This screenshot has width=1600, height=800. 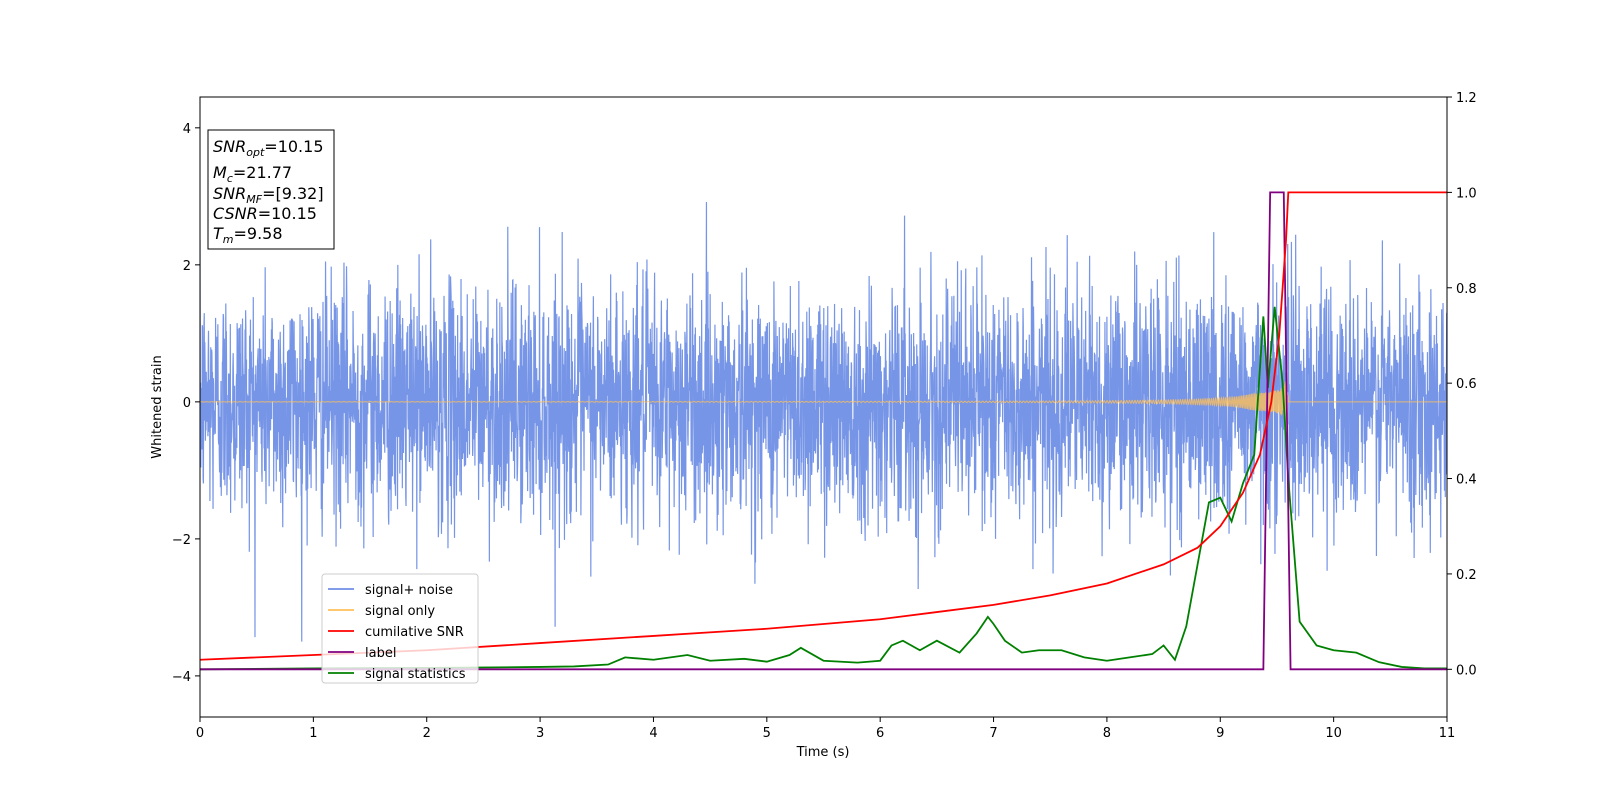 I want to click on legend-label: signal statistics, so click(x=415, y=674).